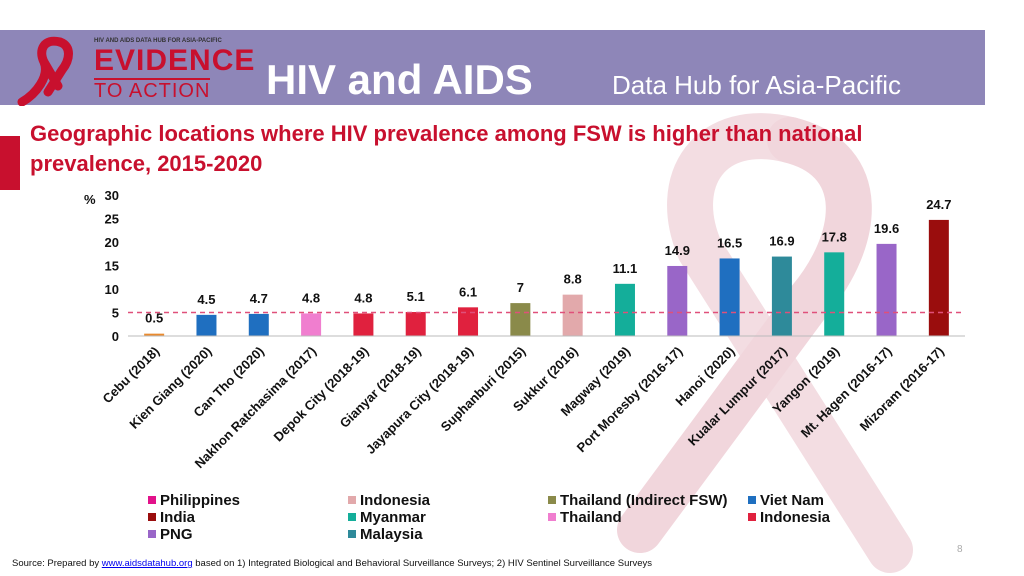  I want to click on title-accent-bar, so click(10, 163).